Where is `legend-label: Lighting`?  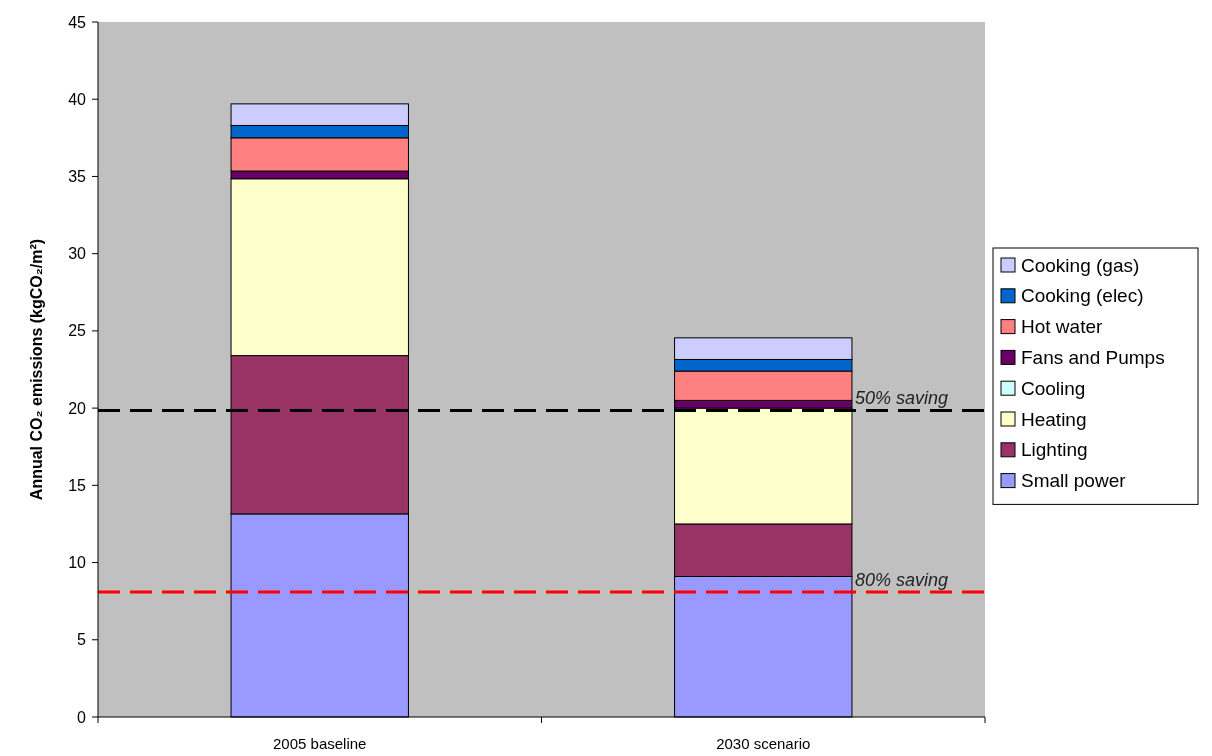 legend-label: Lighting is located at coordinates (1054, 450).